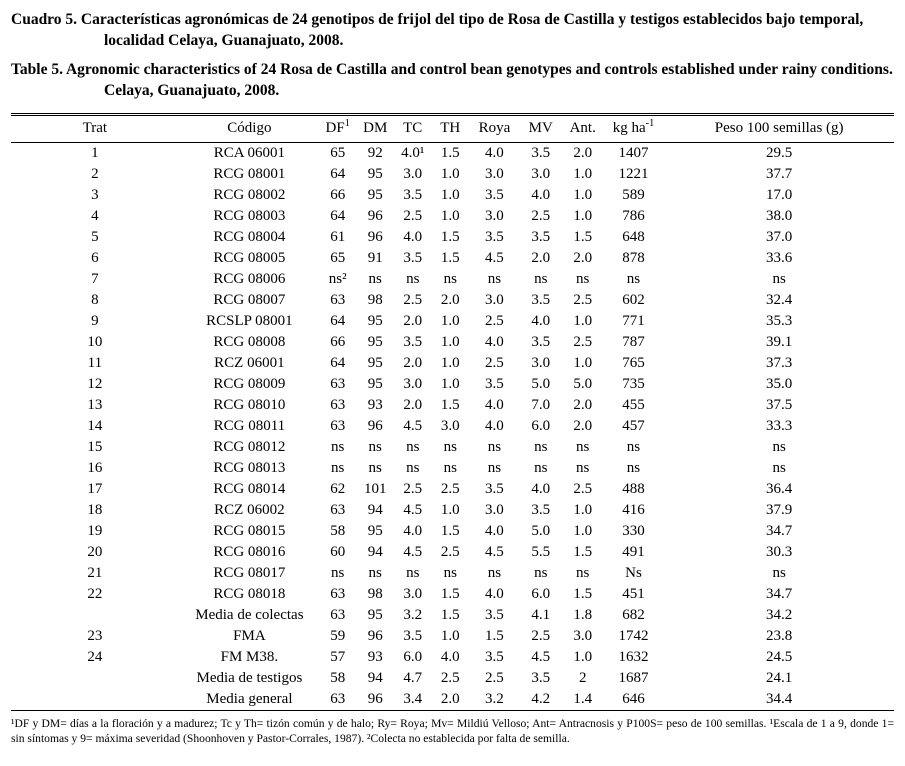  What do you see at coordinates (633, 194) in the screenshot?
I see `table-cell: 589` at bounding box center [633, 194].